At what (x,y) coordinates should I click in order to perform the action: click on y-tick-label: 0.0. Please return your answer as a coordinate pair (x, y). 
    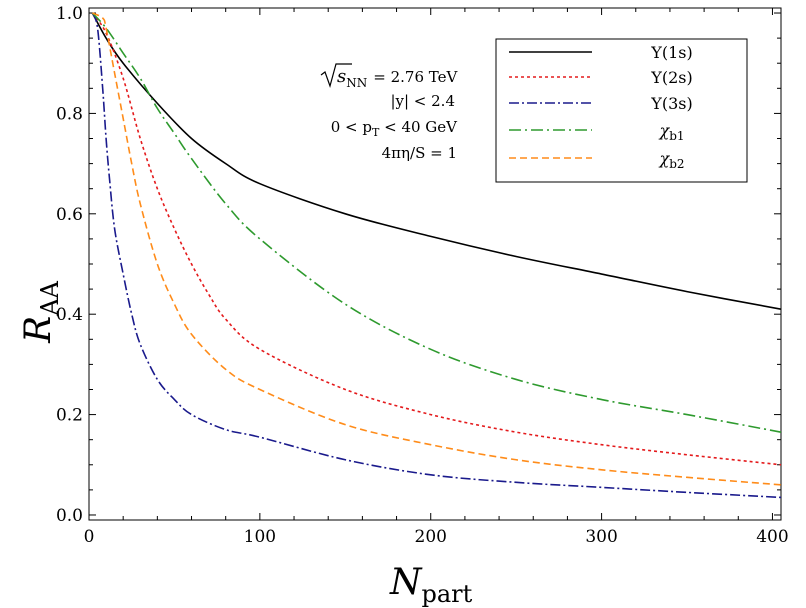
    Looking at the image, I should click on (69, 516).